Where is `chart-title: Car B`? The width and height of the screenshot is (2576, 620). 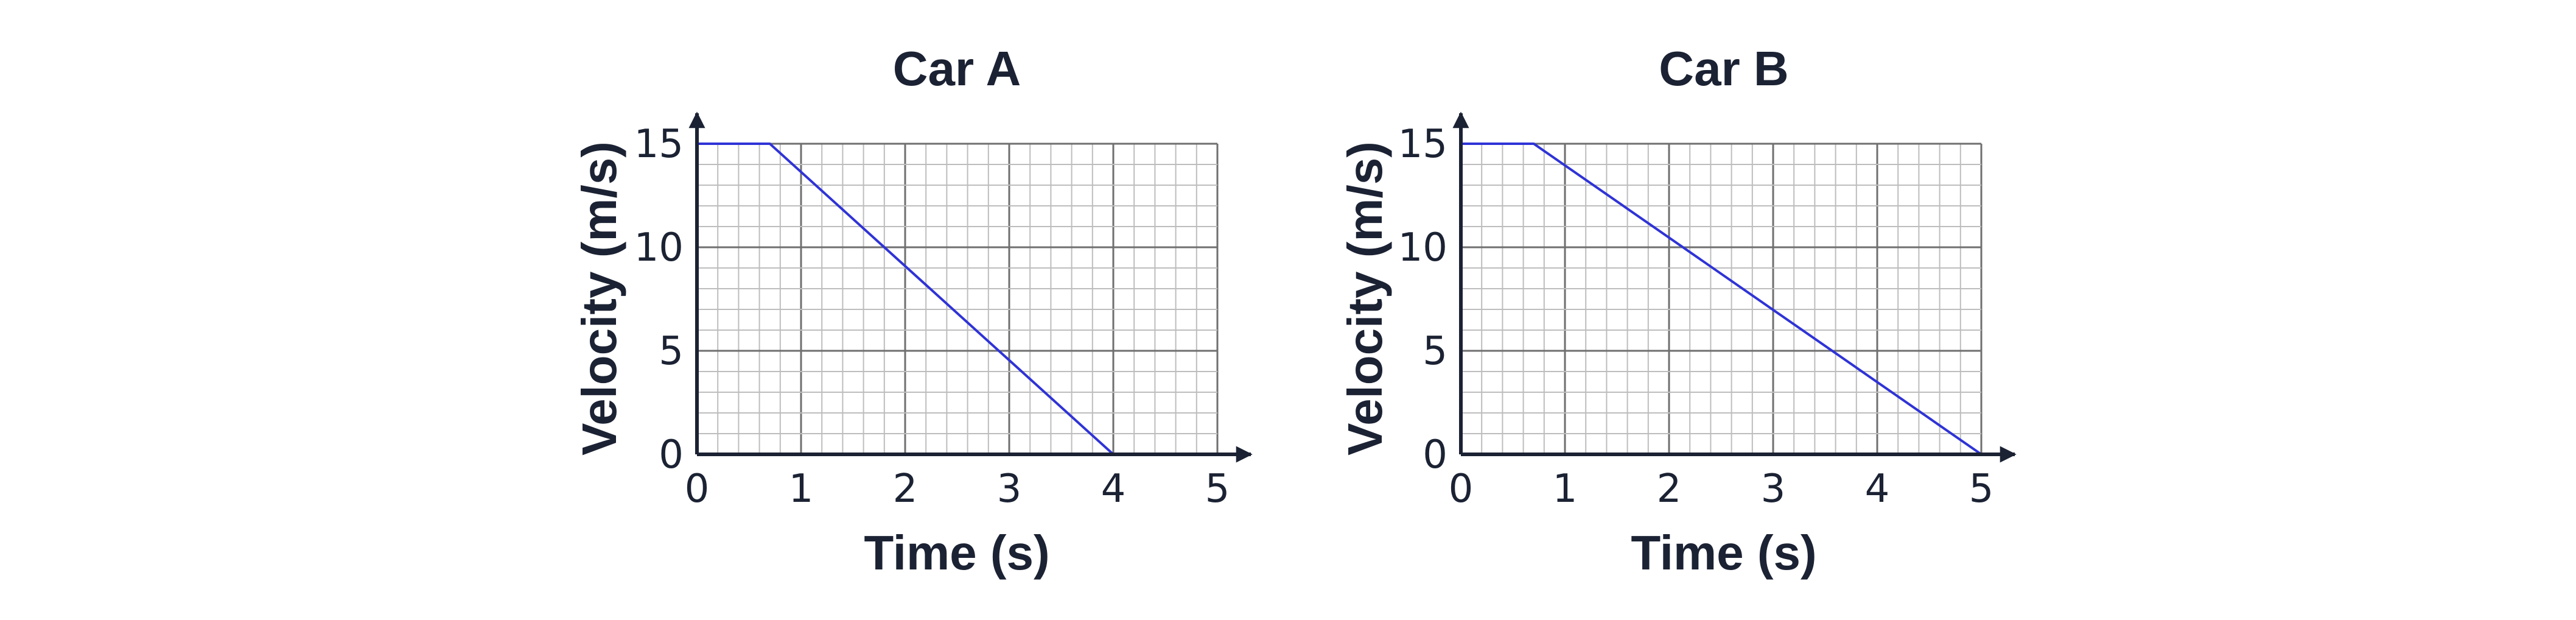 chart-title: Car B is located at coordinates (1724, 68).